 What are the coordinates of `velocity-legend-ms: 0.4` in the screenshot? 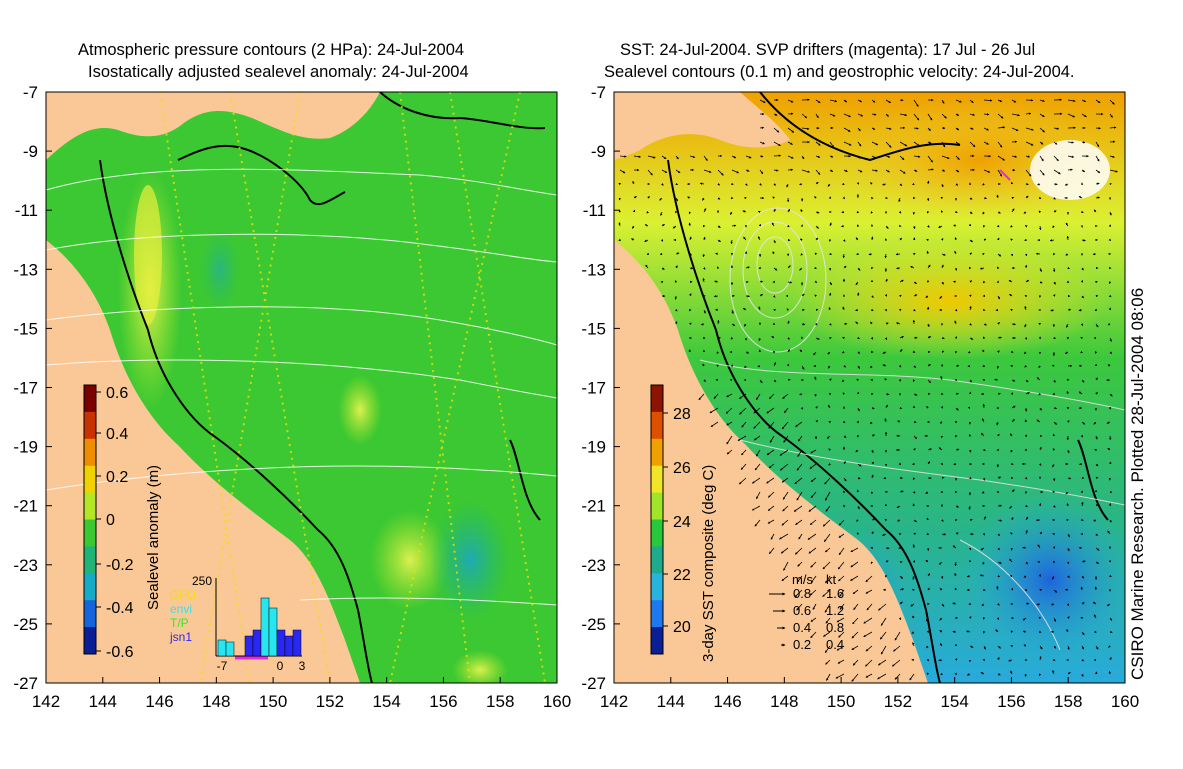 It's located at (802, 627).